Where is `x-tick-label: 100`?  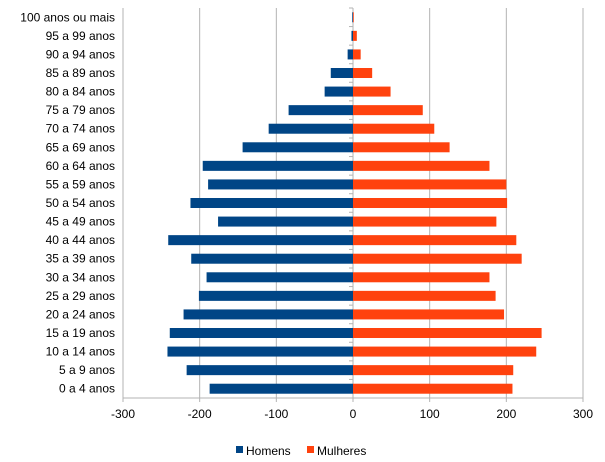
x-tick-label: 100 is located at coordinates (430, 414).